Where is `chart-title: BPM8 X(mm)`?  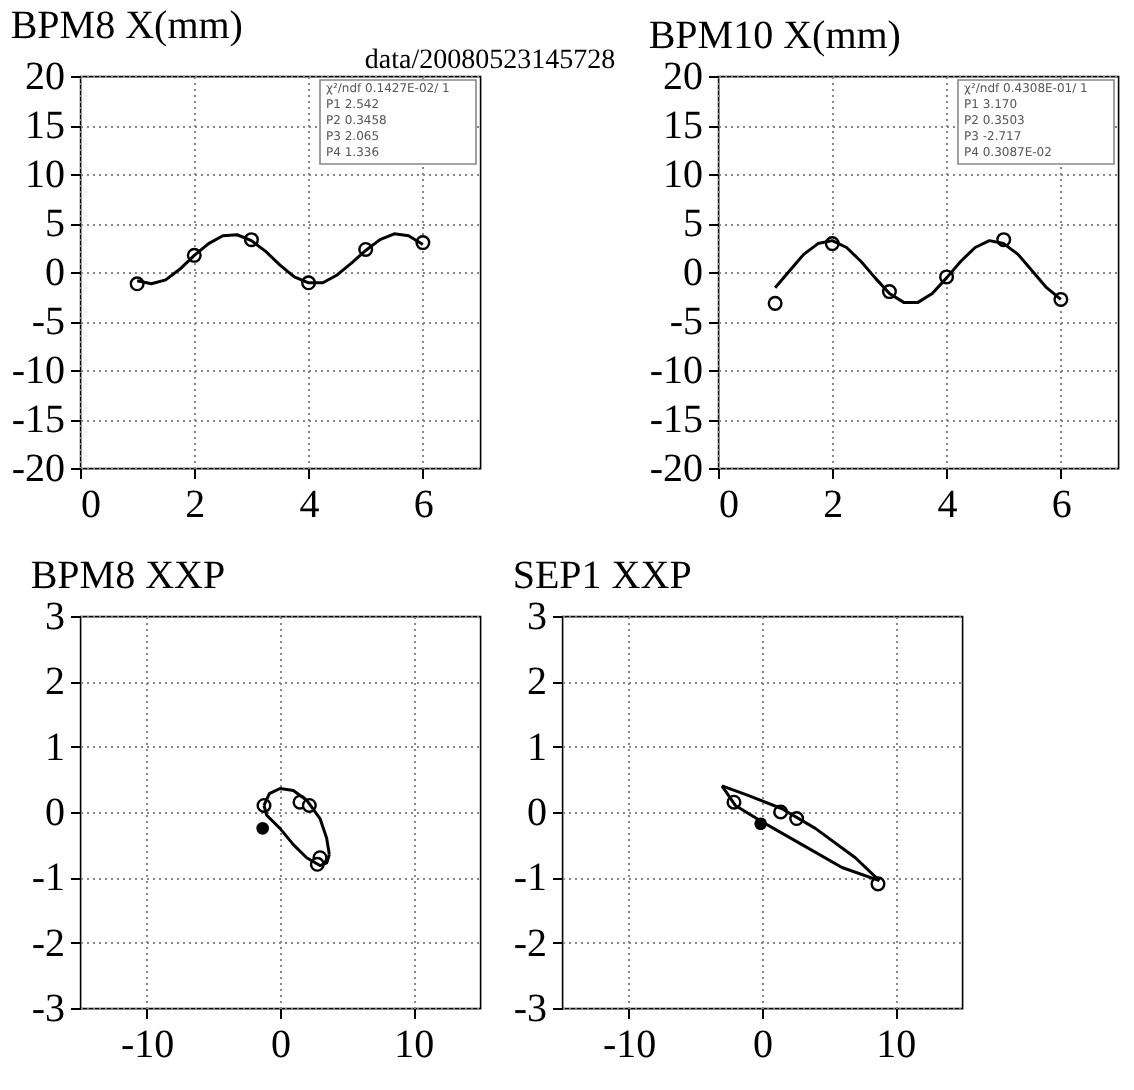 chart-title: BPM8 X(mm) is located at coordinates (126, 26).